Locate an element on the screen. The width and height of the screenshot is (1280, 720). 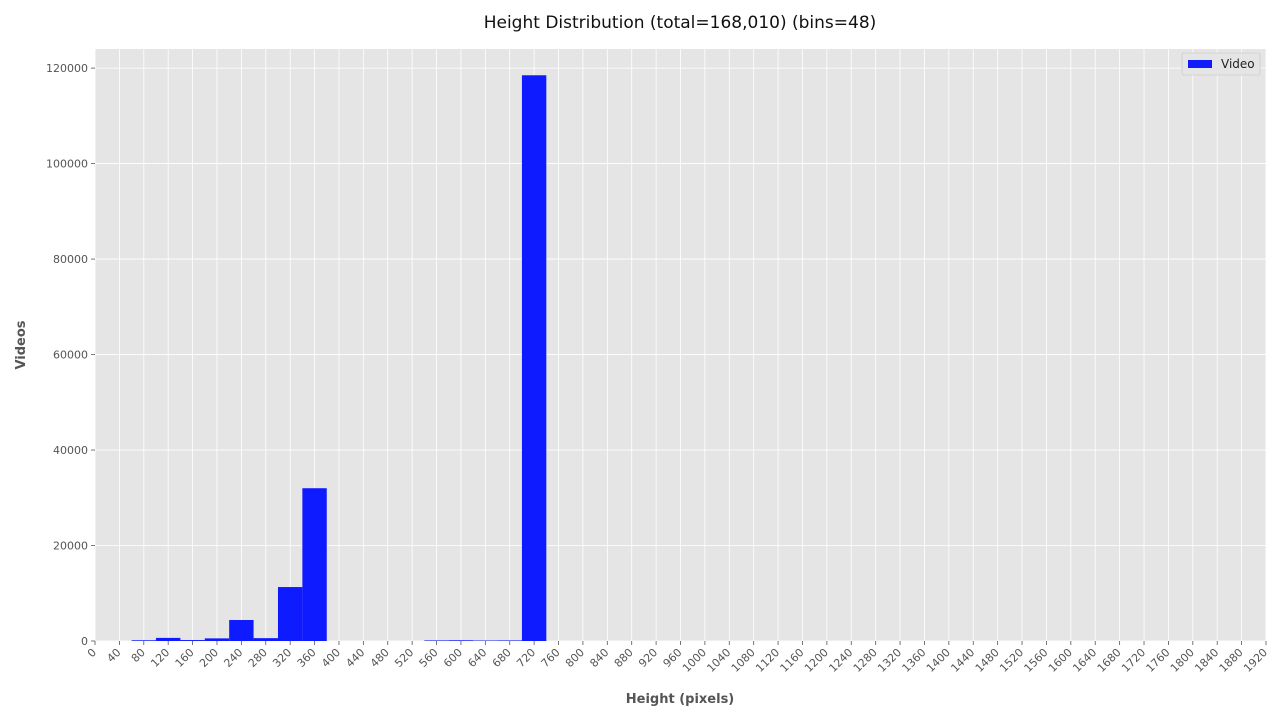
x-tick-label: 440 is located at coordinates (355, 658).